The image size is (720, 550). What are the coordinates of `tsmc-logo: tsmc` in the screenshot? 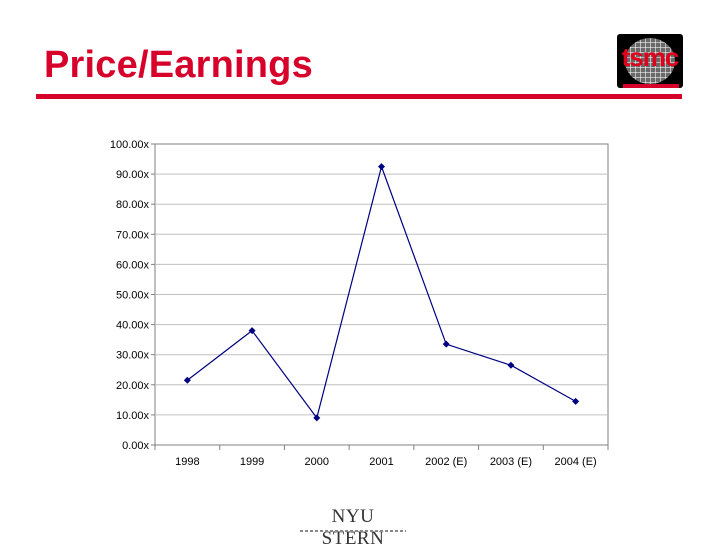 It's located at (650, 61).